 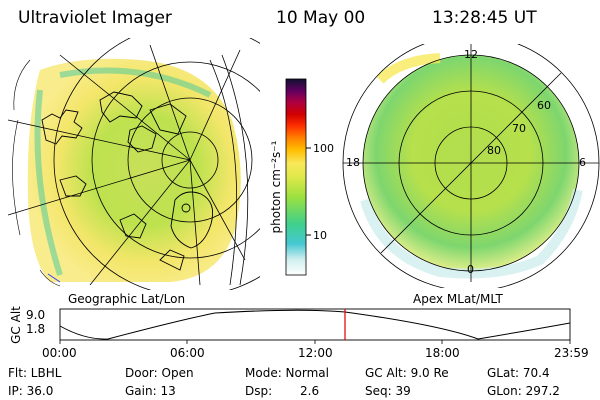 I want to click on altitude-ylabel: GC Alt, so click(x=16, y=325).